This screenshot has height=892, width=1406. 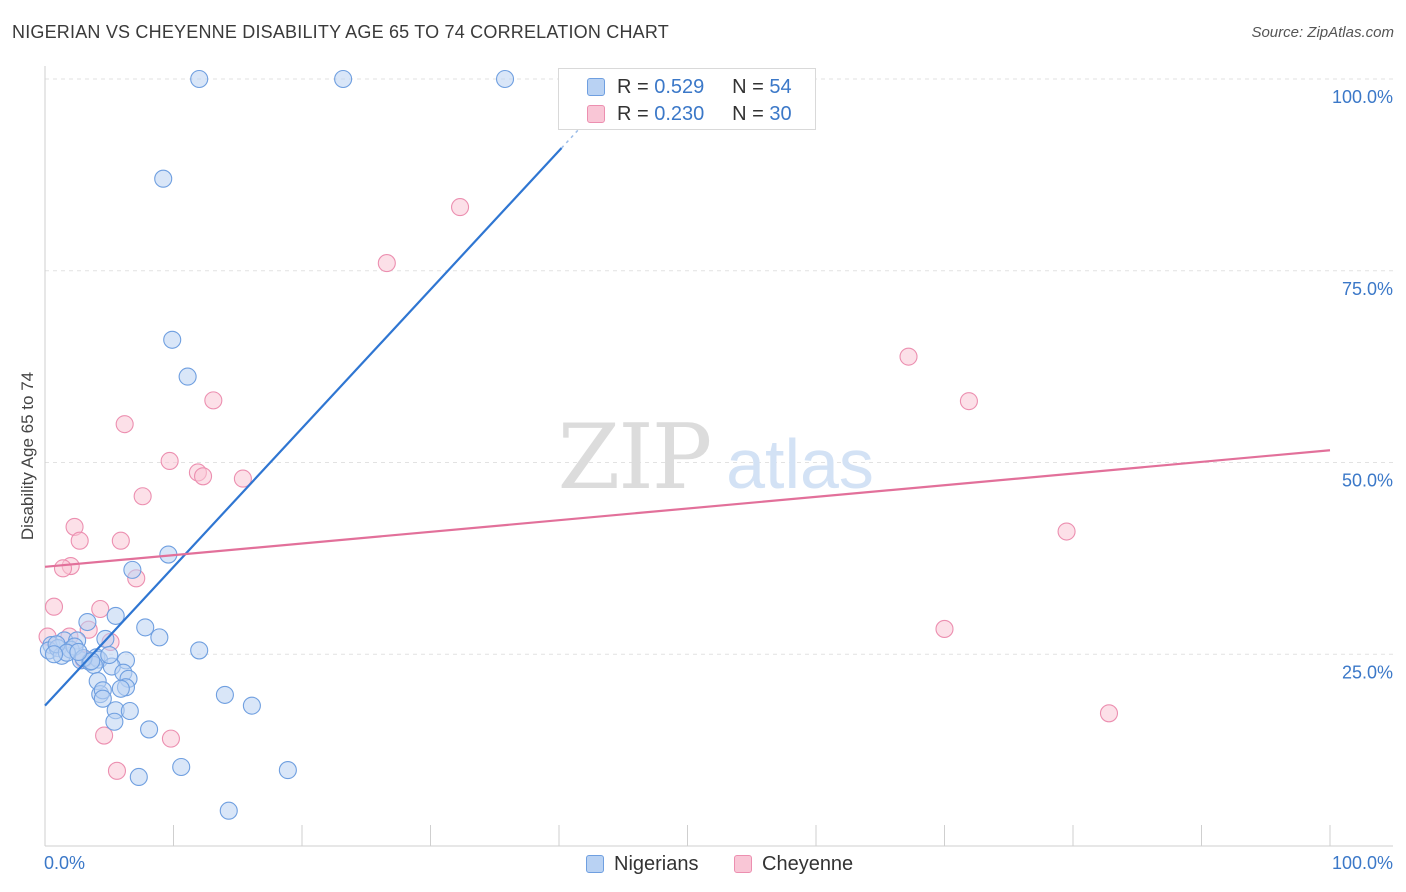 I want to click on nigerians-legend-swatch, so click(x=595, y=864).